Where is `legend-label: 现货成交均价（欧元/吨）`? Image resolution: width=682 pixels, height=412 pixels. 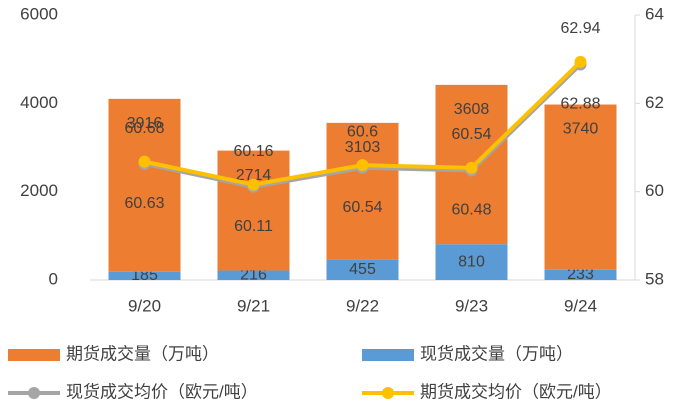 legend-label: 现货成交均价（欧元/吨） is located at coordinates (162, 391).